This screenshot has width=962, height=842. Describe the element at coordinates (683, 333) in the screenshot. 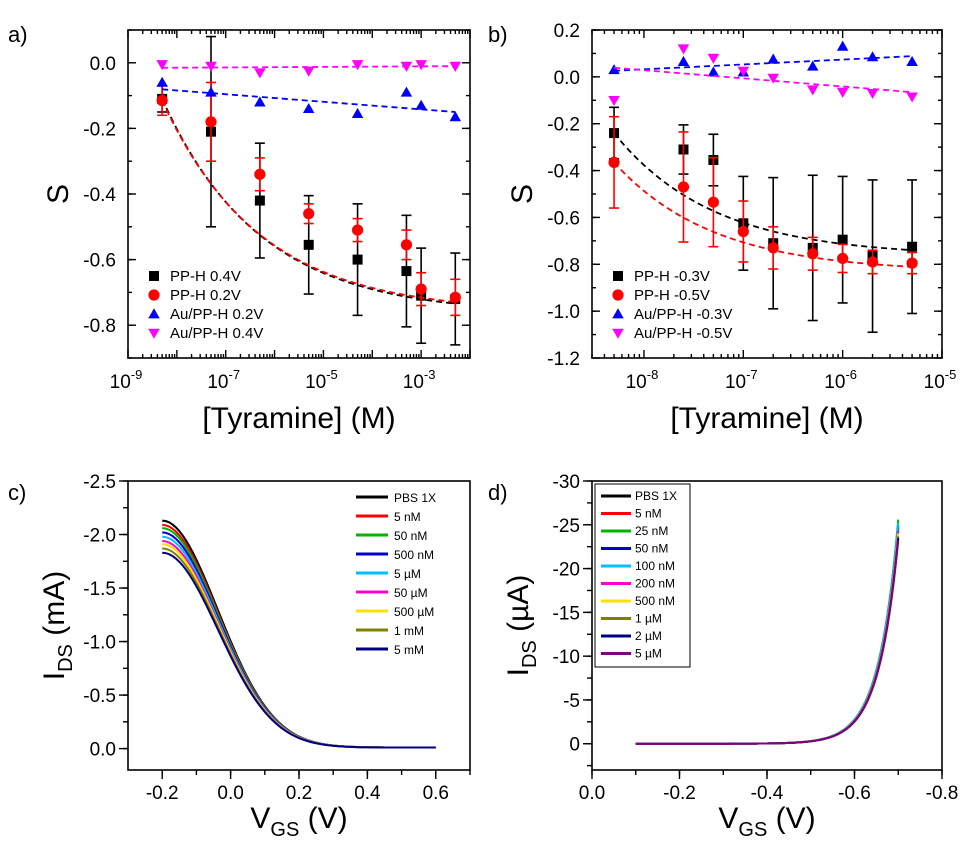

I see `legend-label: Au/PP-H -0.5V` at that location.